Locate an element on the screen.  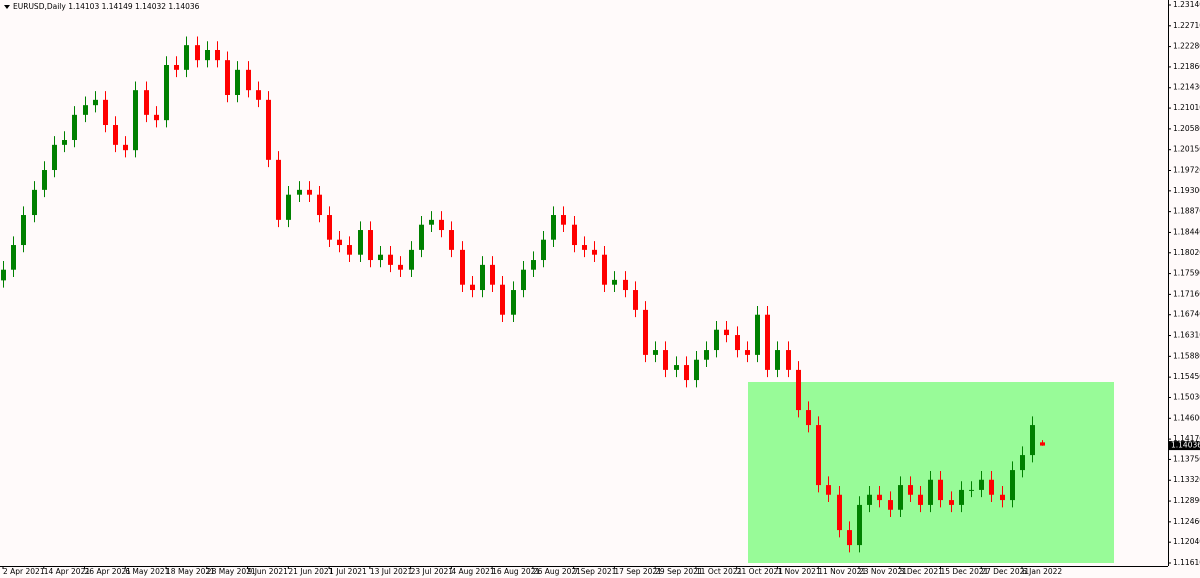
x-tick-label: 3 Dec 2021 is located at coordinates (921, 571).